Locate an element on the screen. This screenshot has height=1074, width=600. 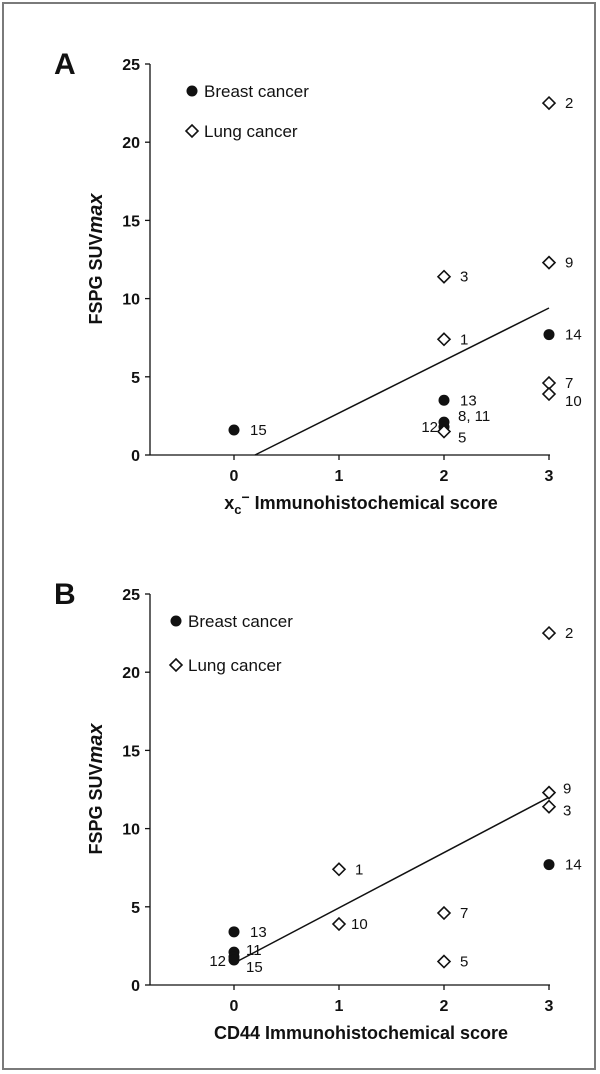
data-point-label: 11 is located at coordinates (254, 950).